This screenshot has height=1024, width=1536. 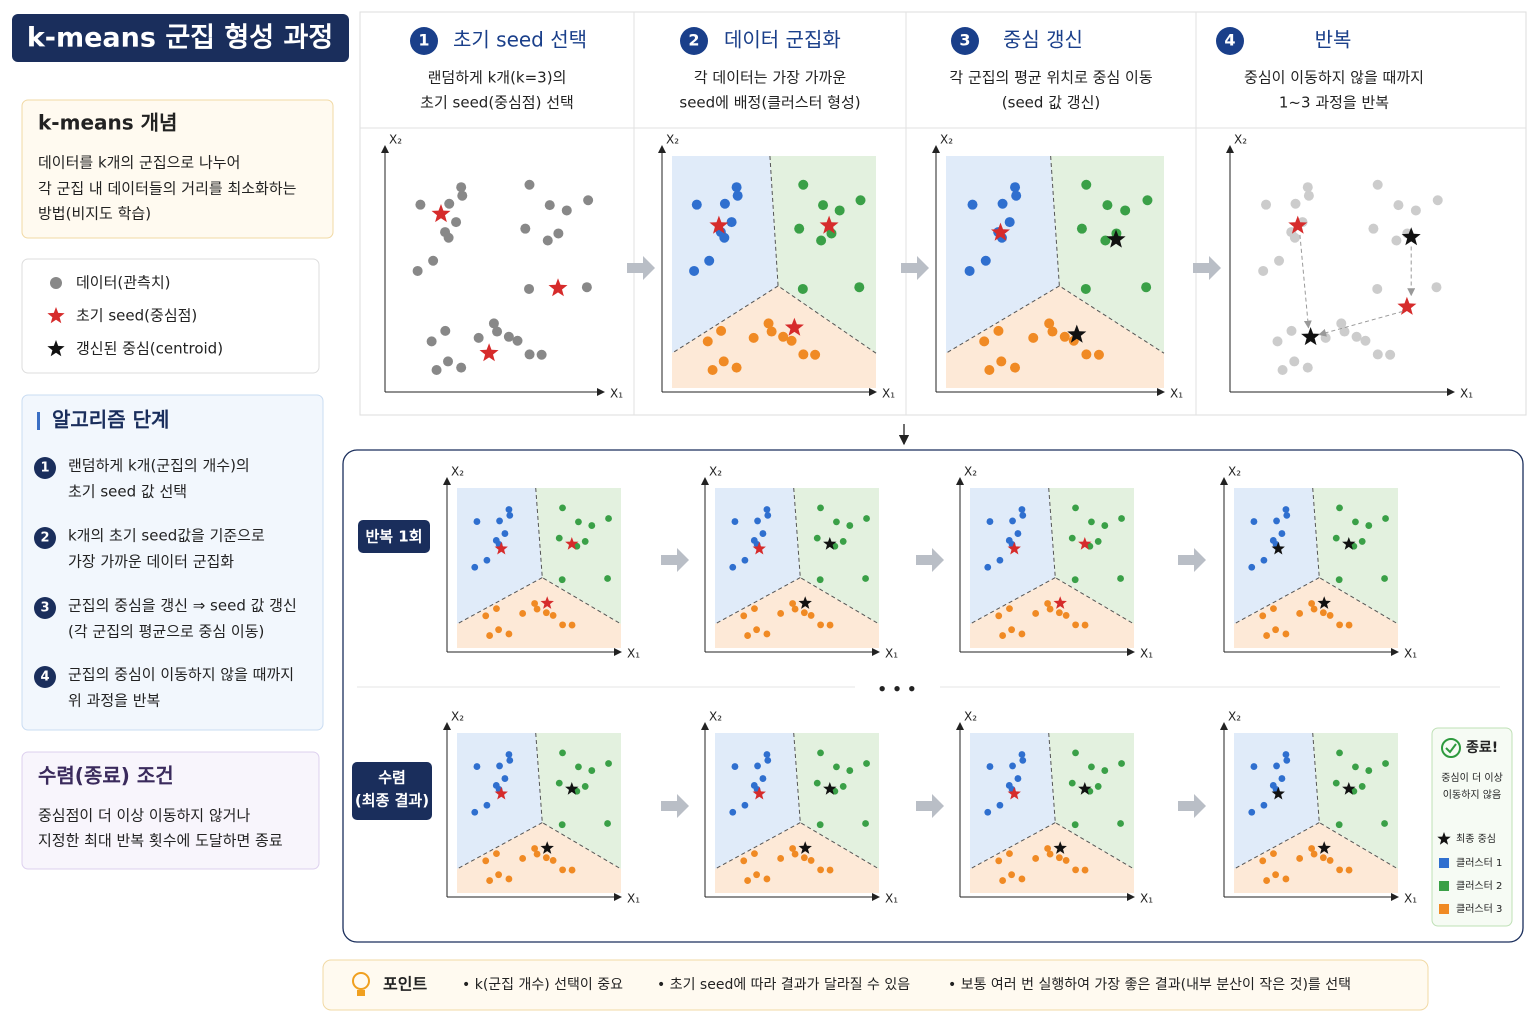 What do you see at coordinates (769, 103) in the screenshot?
I see `stage-line: seed에 배정(클러스터 형성)` at bounding box center [769, 103].